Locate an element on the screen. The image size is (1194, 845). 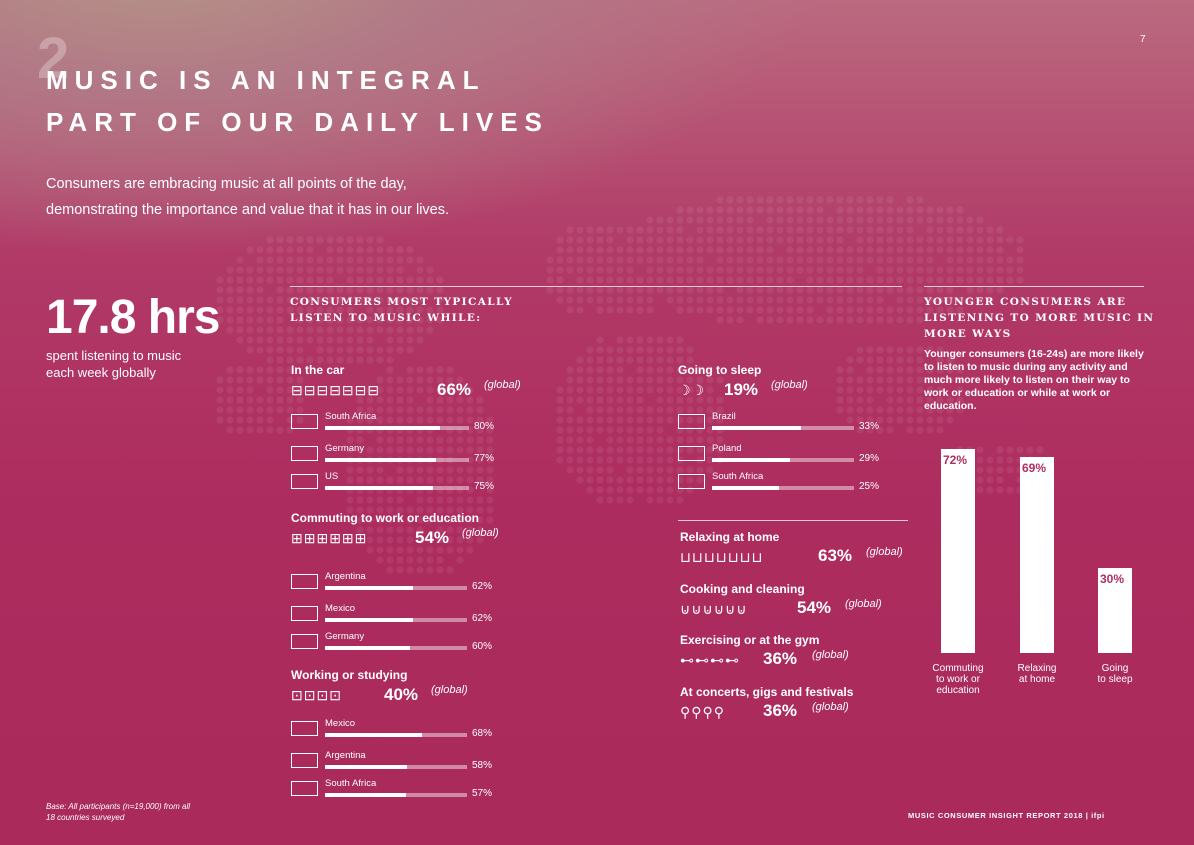
commuting-to-work-or-education-global-value: 54% is located at coordinates (432, 537).